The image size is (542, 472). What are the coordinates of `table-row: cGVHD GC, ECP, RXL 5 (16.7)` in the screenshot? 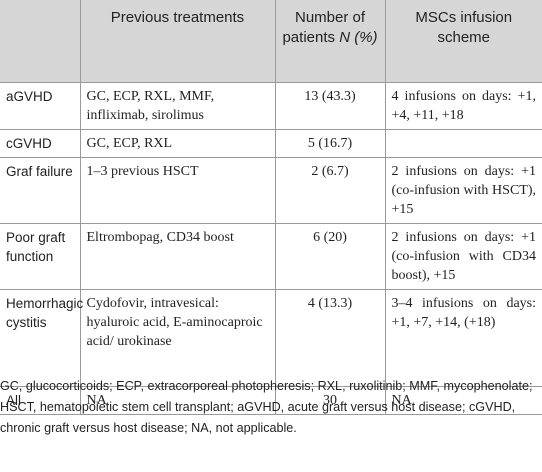 It's located at (271, 143).